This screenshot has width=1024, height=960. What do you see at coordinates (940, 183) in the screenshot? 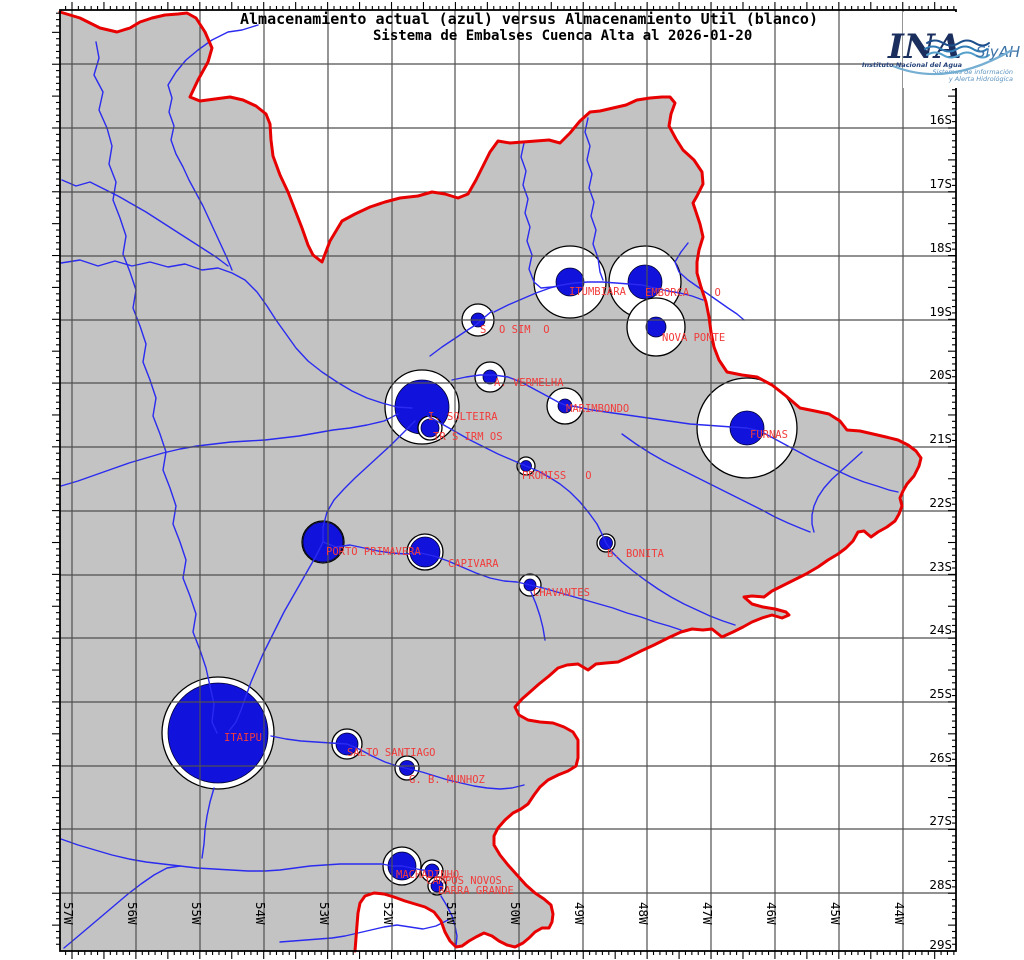
I see `lat-label-17S: 17S` at bounding box center [940, 183].